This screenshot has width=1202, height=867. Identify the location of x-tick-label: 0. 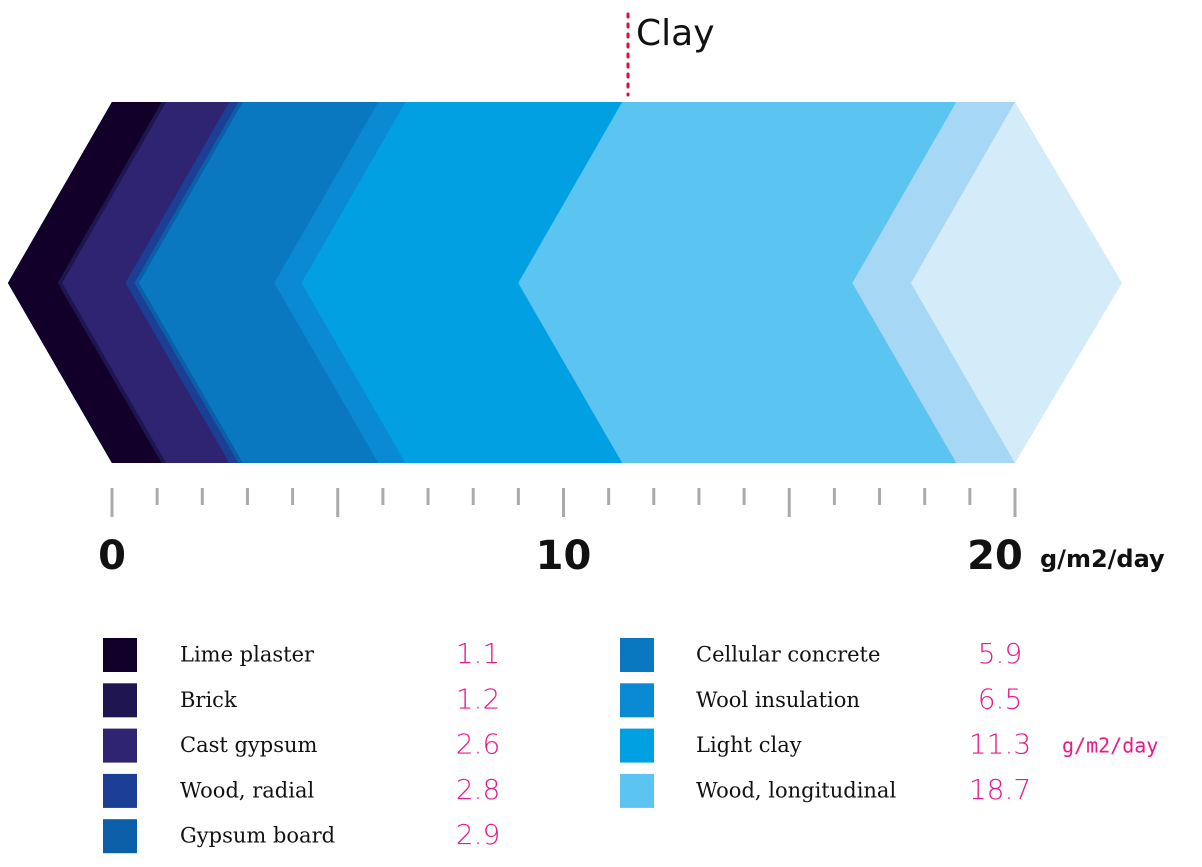
(112, 556).